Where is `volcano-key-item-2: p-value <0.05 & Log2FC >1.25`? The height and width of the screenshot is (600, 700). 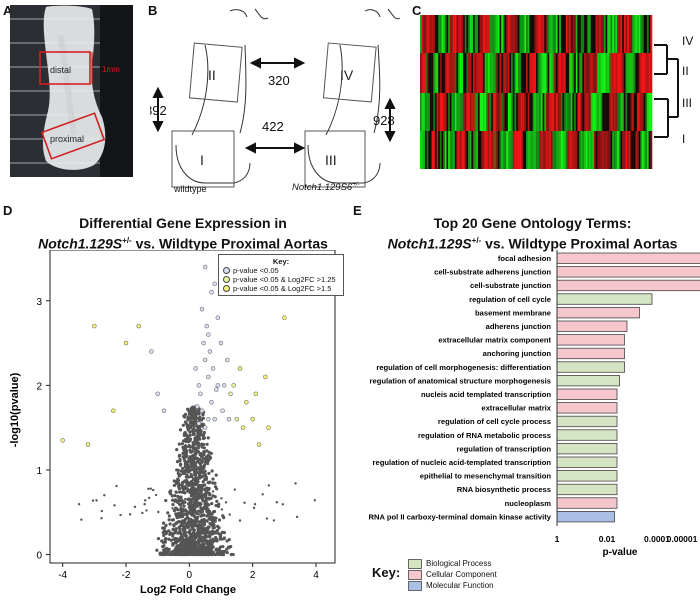 volcano-key-item-2: p-value <0.05 & Log2FC >1.25 is located at coordinates (284, 279).